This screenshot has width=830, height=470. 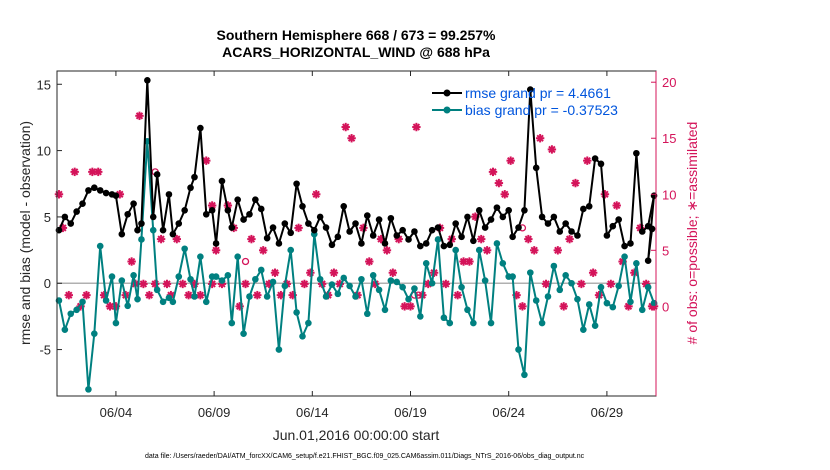 What do you see at coordinates (669, 138) in the screenshot?
I see `right-y-tick-label: 15` at bounding box center [669, 138].